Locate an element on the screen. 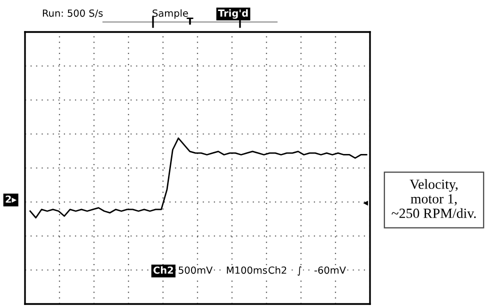  text: 2▸ is located at coordinates (11, 199).